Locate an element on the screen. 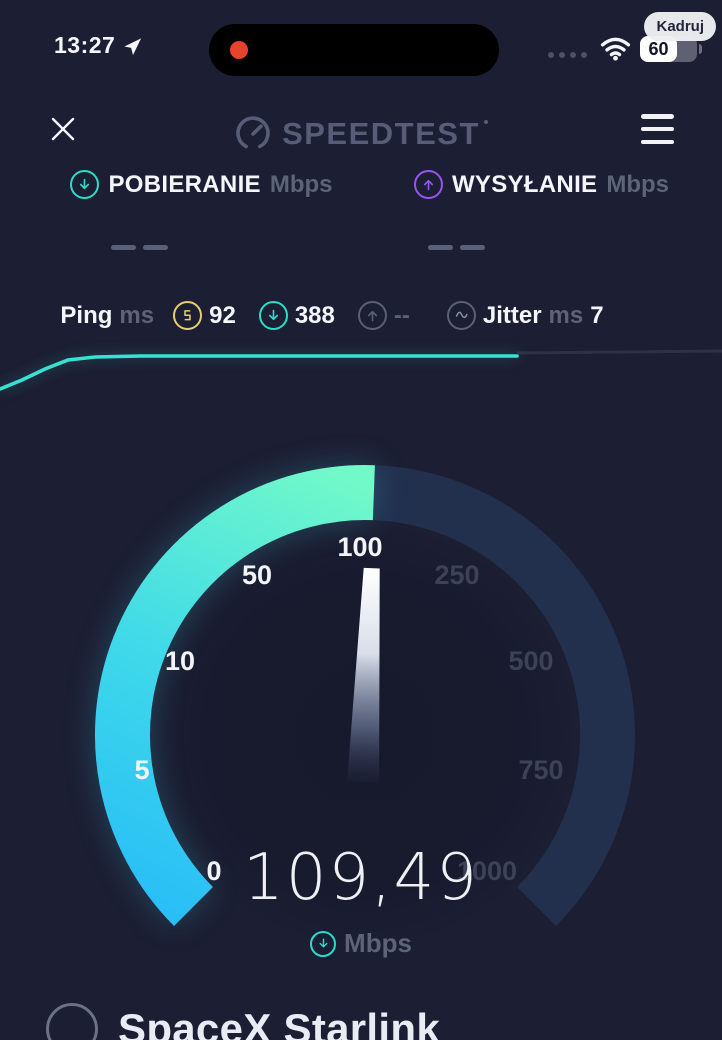 Image resolution: width=722 pixels, height=1040 pixels. ping-upload-icon is located at coordinates (372, 315).